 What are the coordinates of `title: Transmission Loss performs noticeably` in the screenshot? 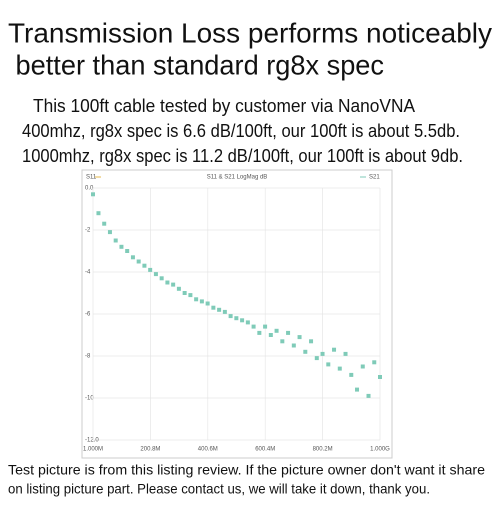 It's located at (250, 32).